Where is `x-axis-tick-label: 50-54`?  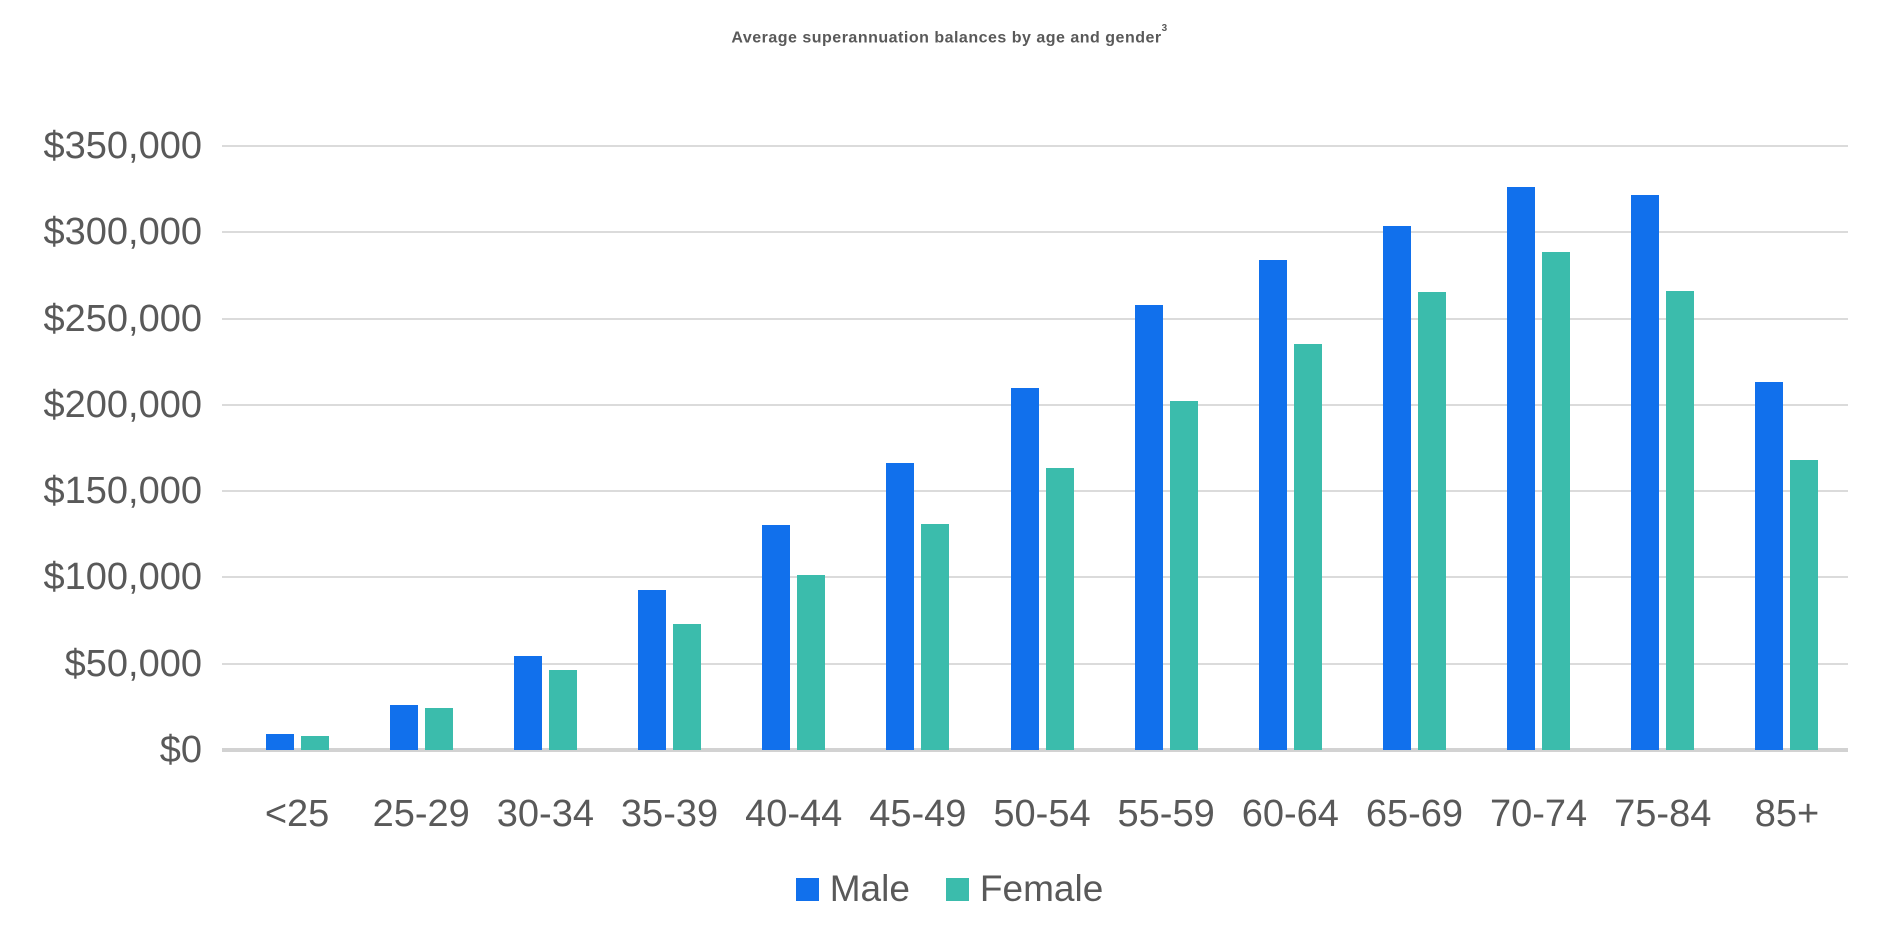 x-axis-tick-label: 50-54 is located at coordinates (1042, 814).